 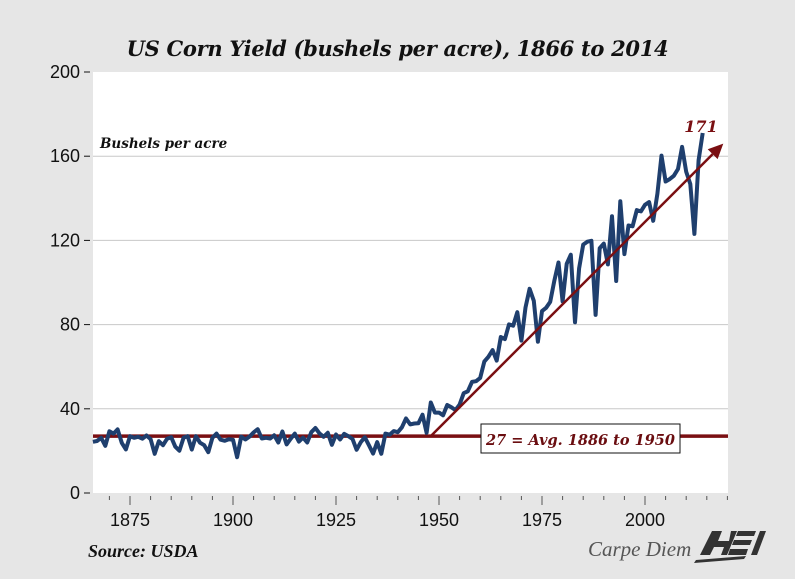 I want to click on y-axis: 0 40 80 120 160 200, so click(x=70, y=282).